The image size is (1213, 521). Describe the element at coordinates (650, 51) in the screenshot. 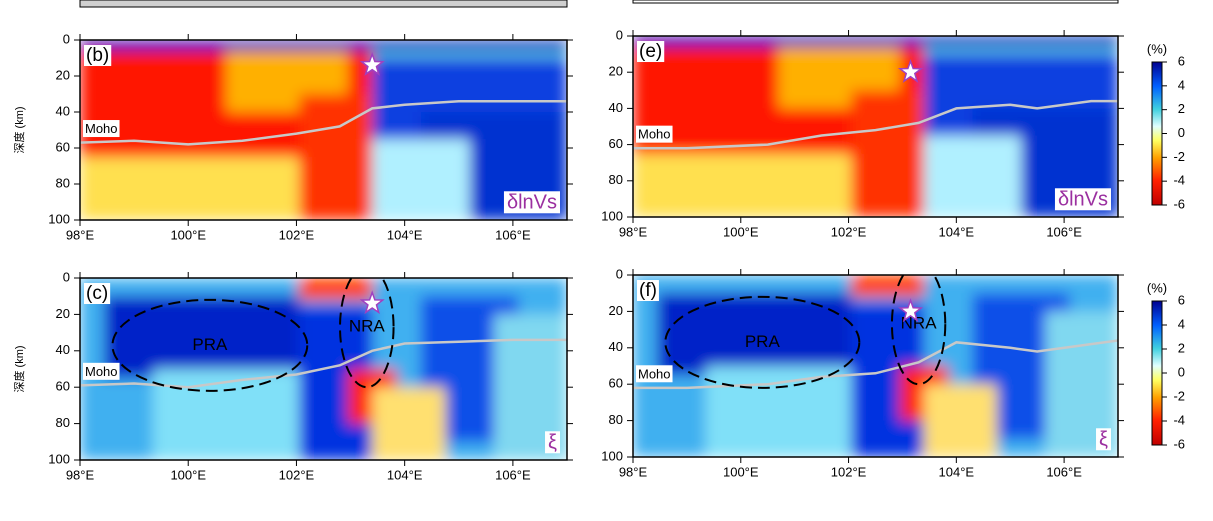

I see `panel-label: (e)` at that location.